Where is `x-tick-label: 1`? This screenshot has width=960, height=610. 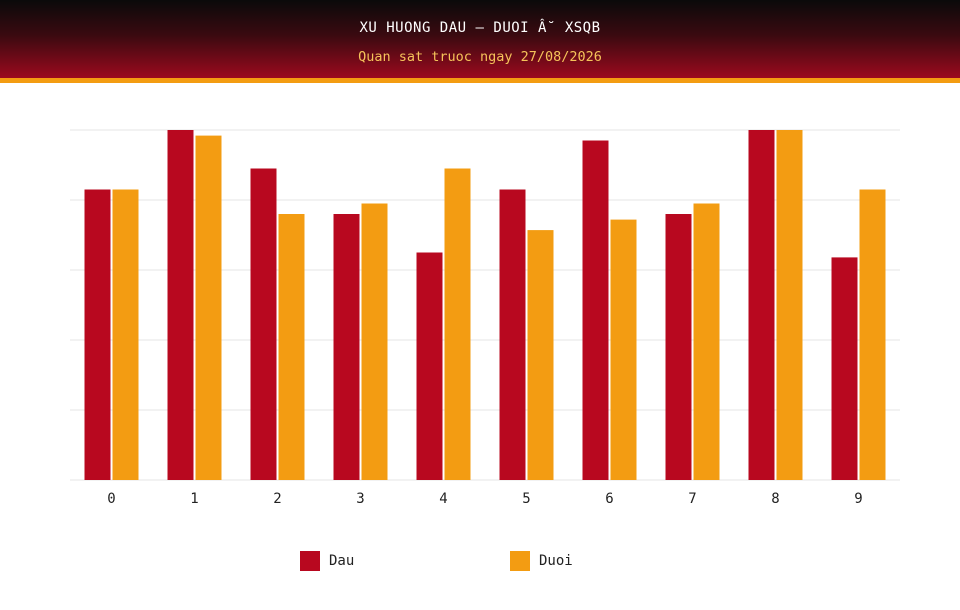 x-tick-label: 1 is located at coordinates (194, 499).